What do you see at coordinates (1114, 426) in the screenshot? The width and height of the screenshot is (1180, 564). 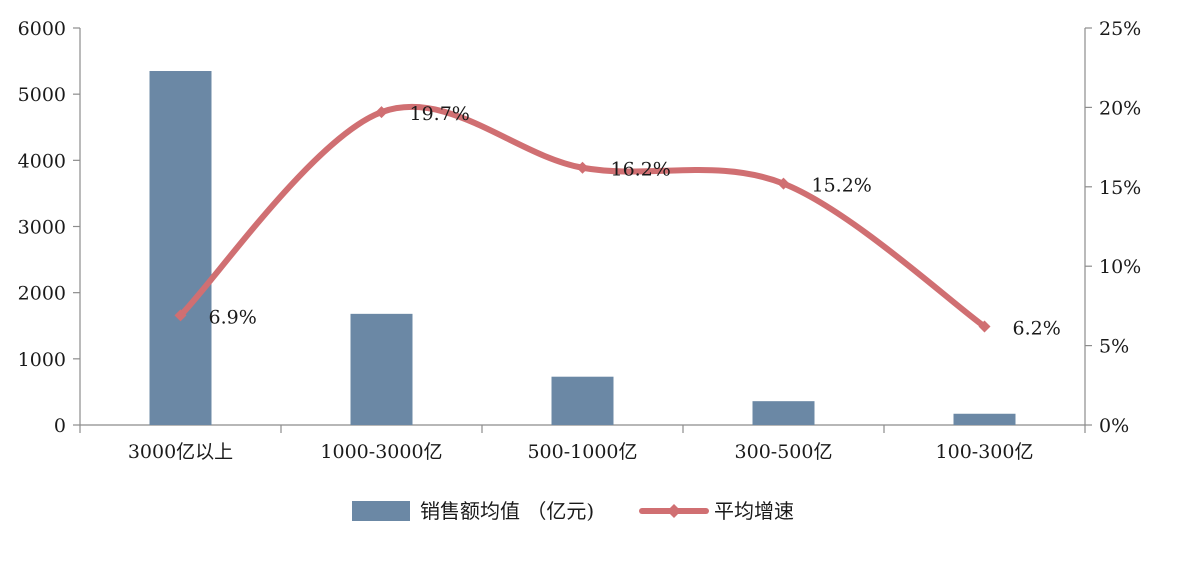 I see `right-tick-label: 0%` at bounding box center [1114, 426].